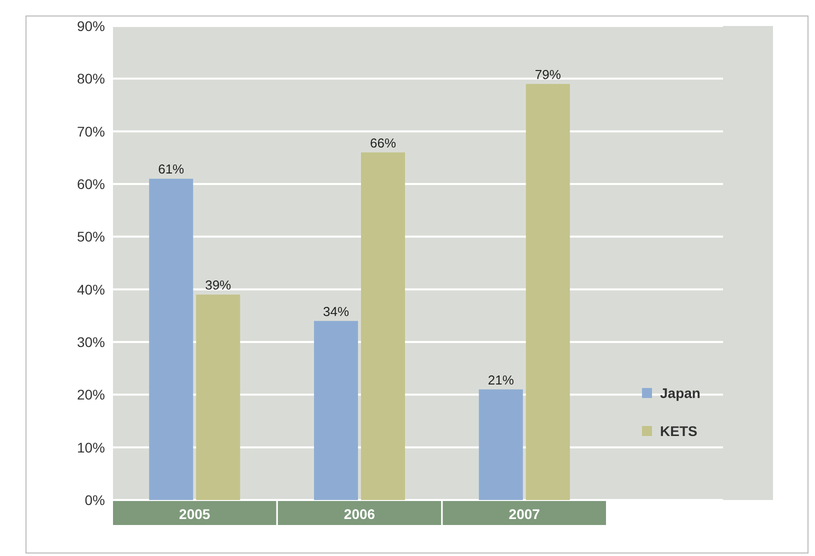 The width and height of the screenshot is (815, 556). Describe the element at coordinates (524, 514) in the screenshot. I see `x-tick-label: 2007` at that location.